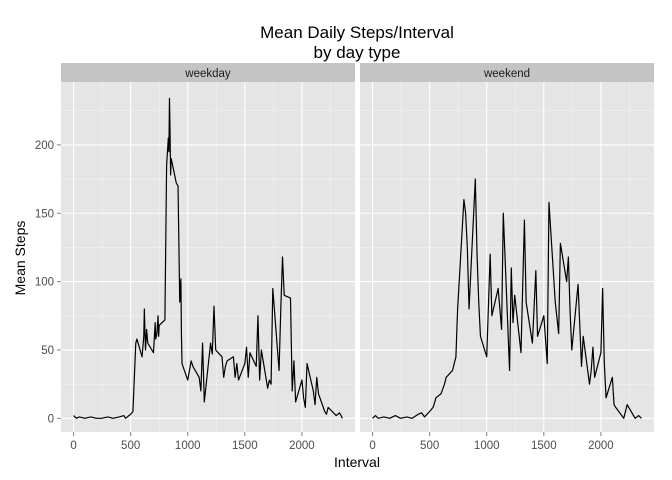 The image size is (672, 480). Describe the element at coordinates (44, 214) in the screenshot. I see `y-tick-label: 150` at that location.